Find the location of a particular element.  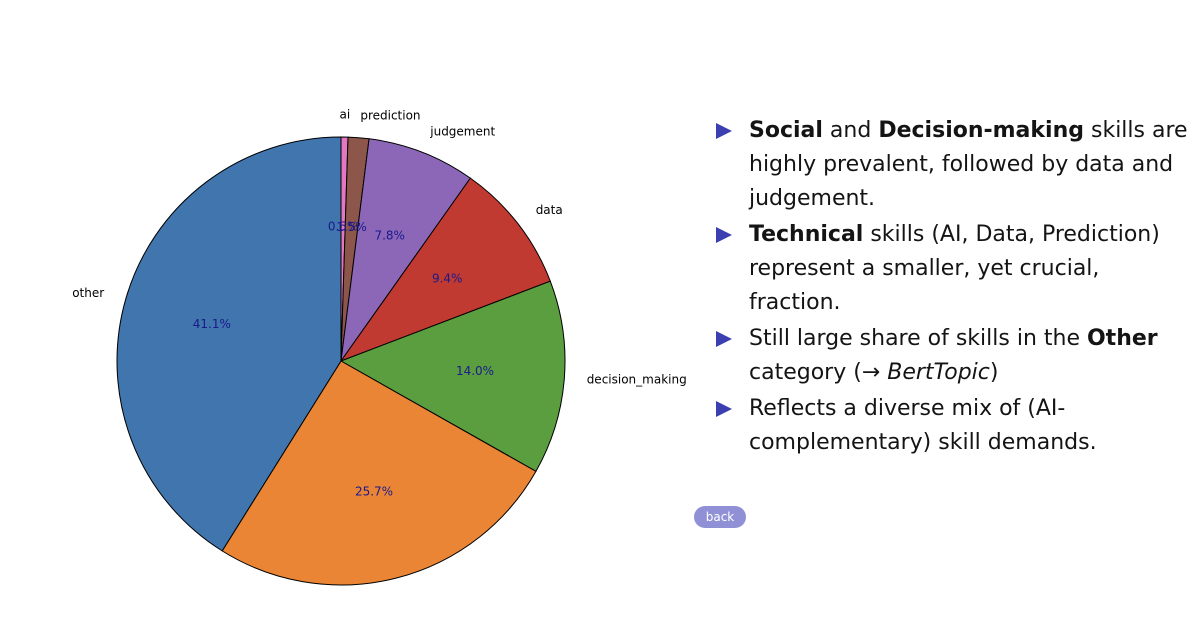

slice-percent-label: 0.5% is located at coordinates (343, 227).